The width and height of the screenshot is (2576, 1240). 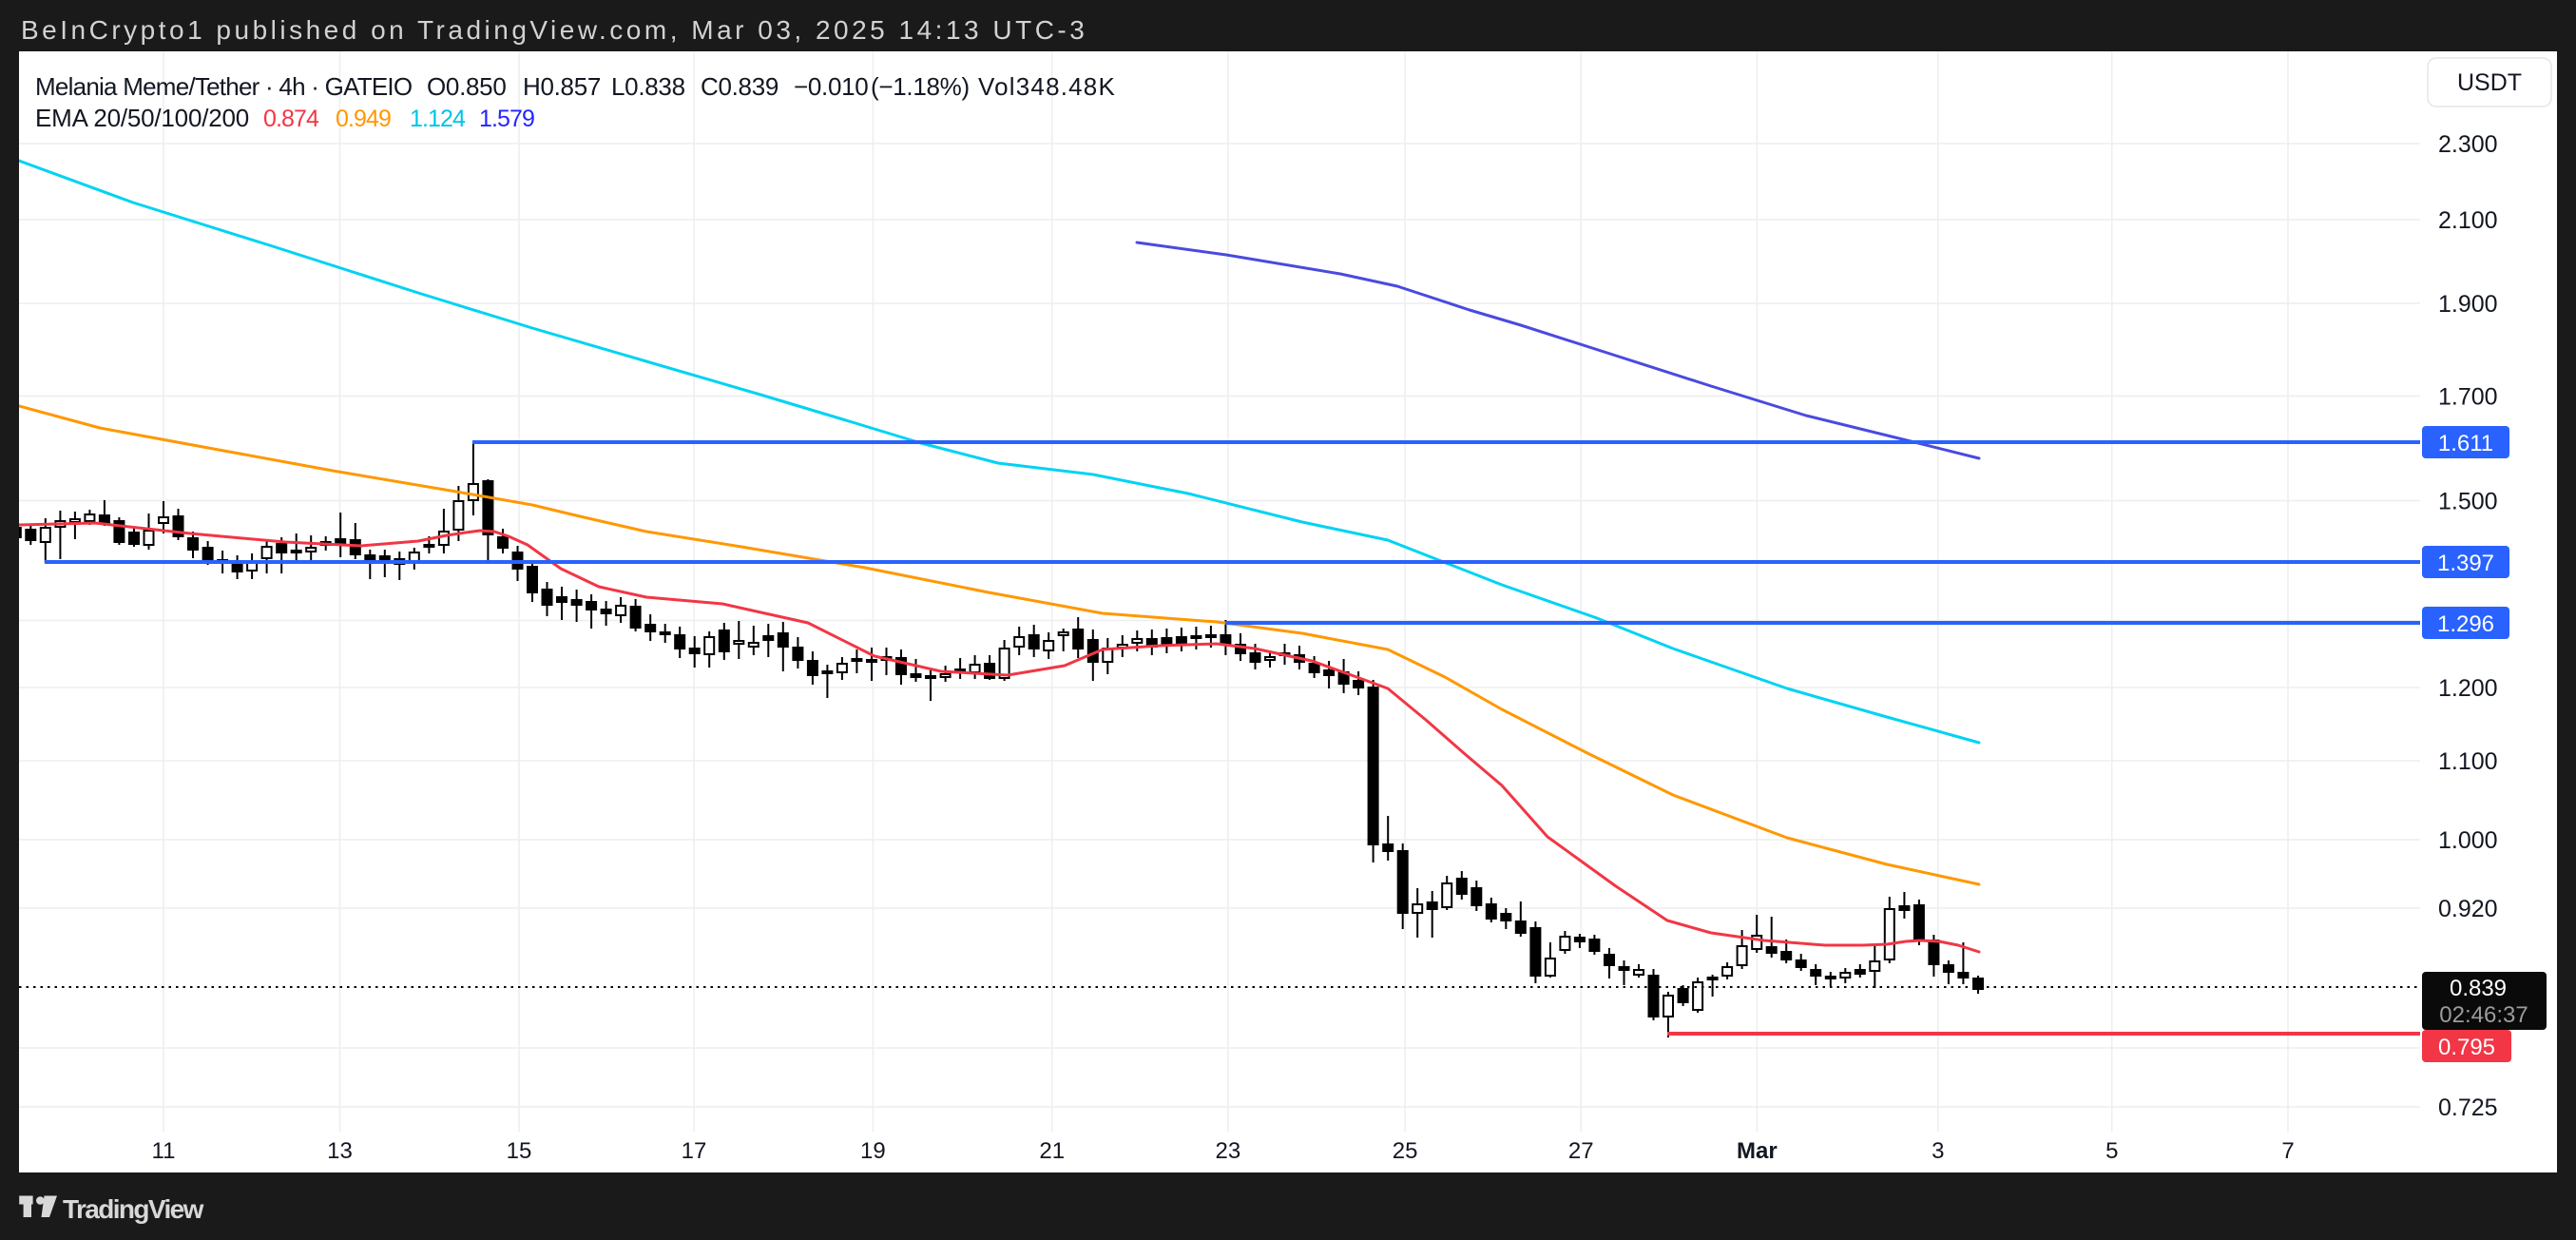 I want to click on svg-text: Vol348.48K, so click(x=1047, y=86).